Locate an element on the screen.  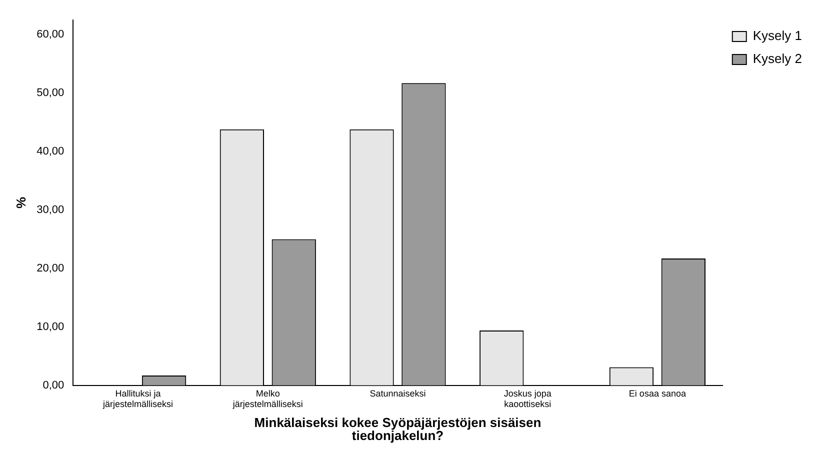
y-tick-label: 50,00 is located at coordinates (50, 93).